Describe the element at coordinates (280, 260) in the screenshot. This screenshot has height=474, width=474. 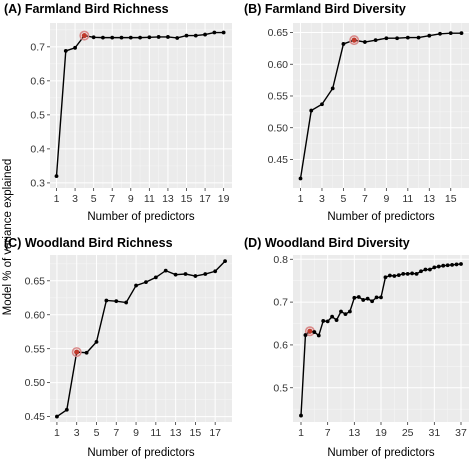
I see `y-tick-label: 0.8` at that location.